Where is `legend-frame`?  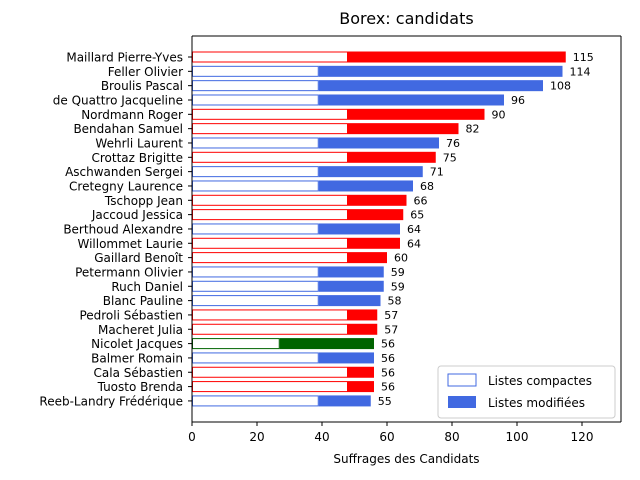 legend-frame is located at coordinates (526, 392).